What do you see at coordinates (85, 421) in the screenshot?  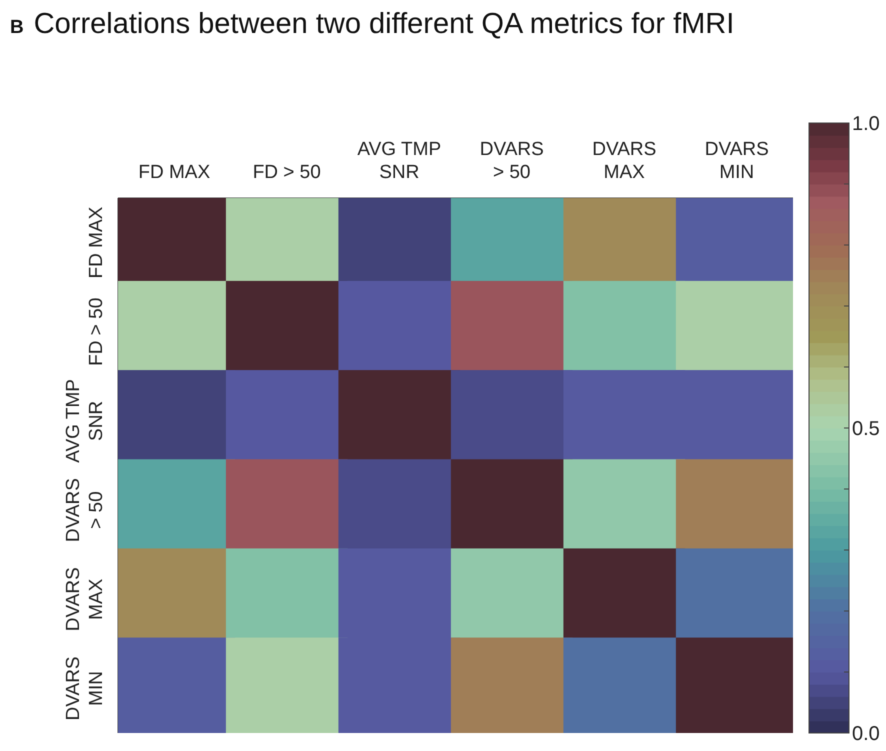 I see `y-tick-label: AVG TMP SNR` at bounding box center [85, 421].